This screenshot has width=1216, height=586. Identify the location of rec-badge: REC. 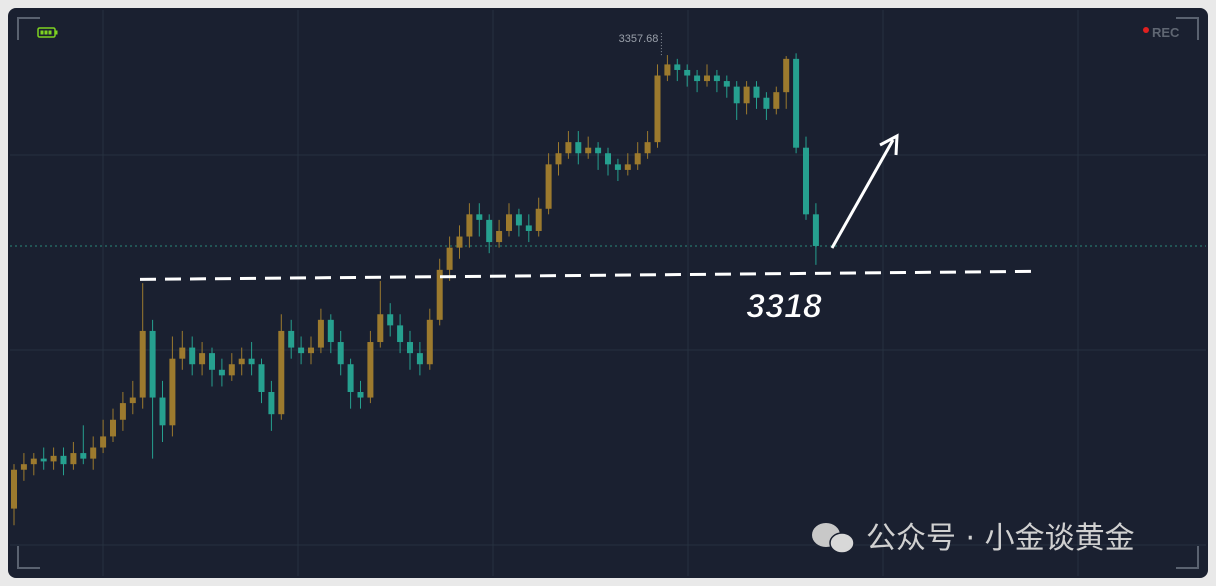
(1166, 32).